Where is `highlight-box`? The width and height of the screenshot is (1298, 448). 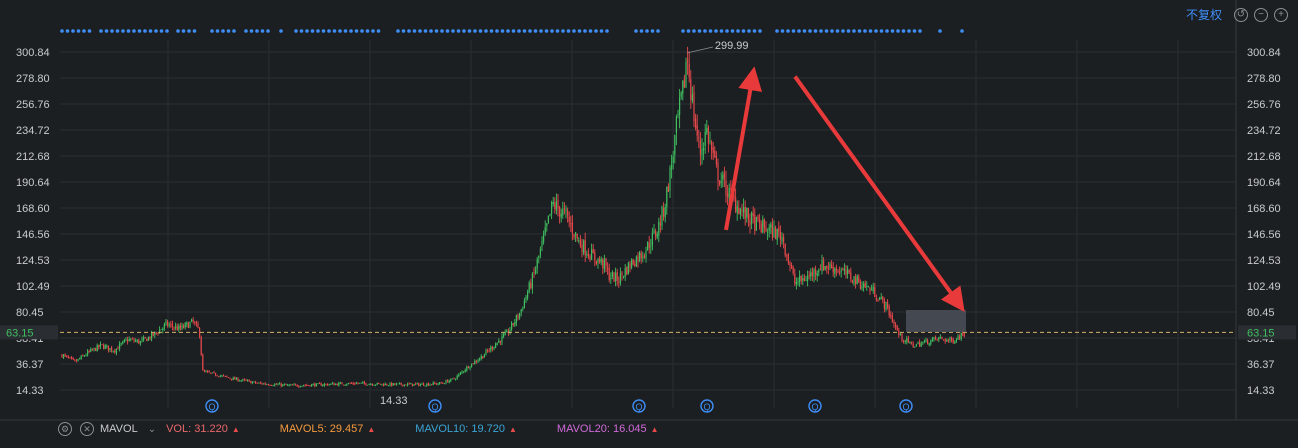 highlight-box is located at coordinates (936, 320).